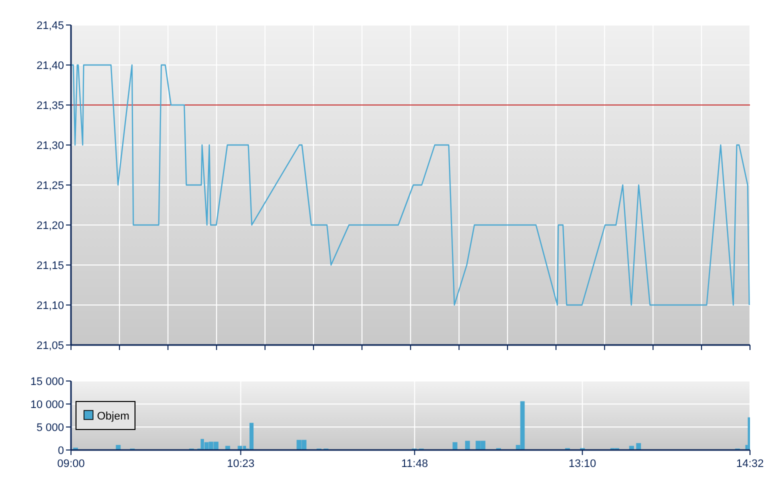  What do you see at coordinates (50, 66) in the screenshot?
I see `y-tick-label: 21,40` at bounding box center [50, 66].